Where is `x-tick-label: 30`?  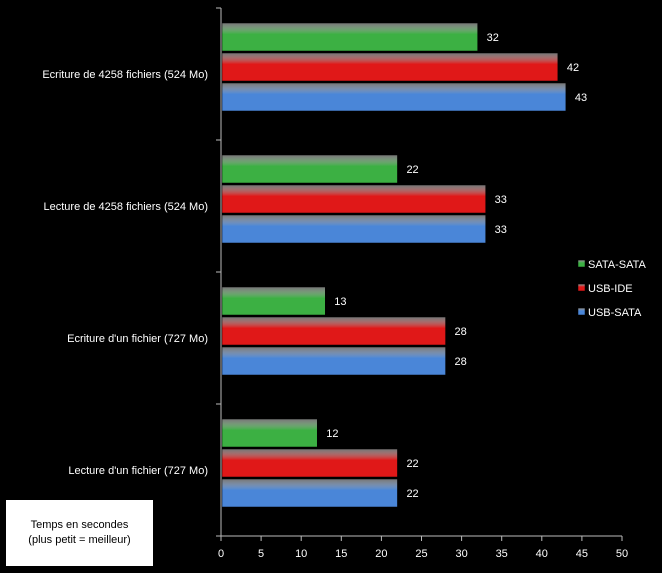
x-tick-label: 30 is located at coordinates (461, 554).